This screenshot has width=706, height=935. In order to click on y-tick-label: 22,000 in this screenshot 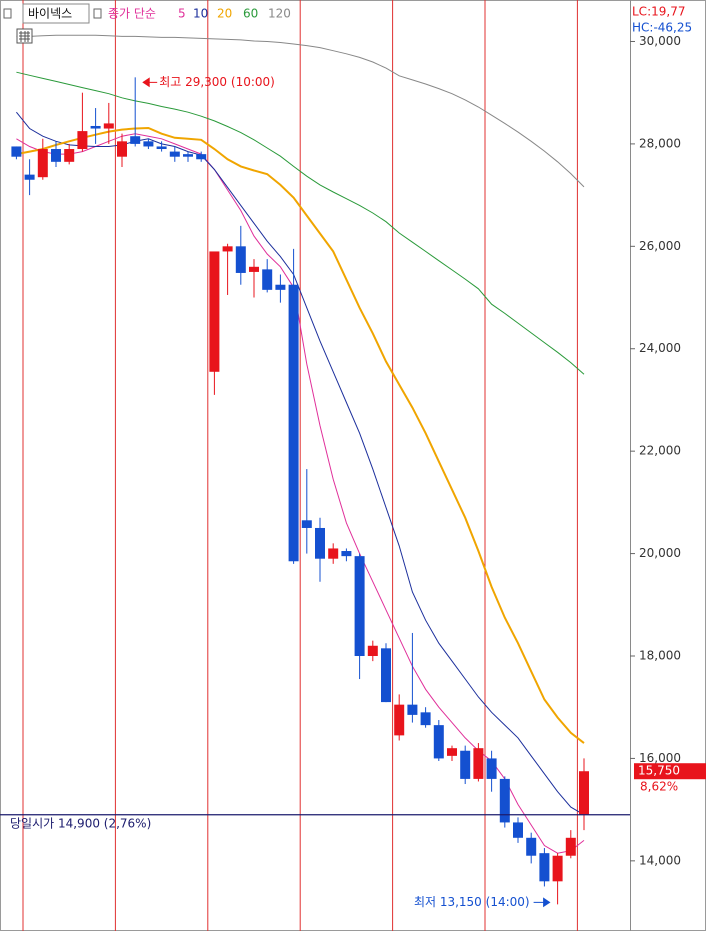, I will do `click(660, 451)`.